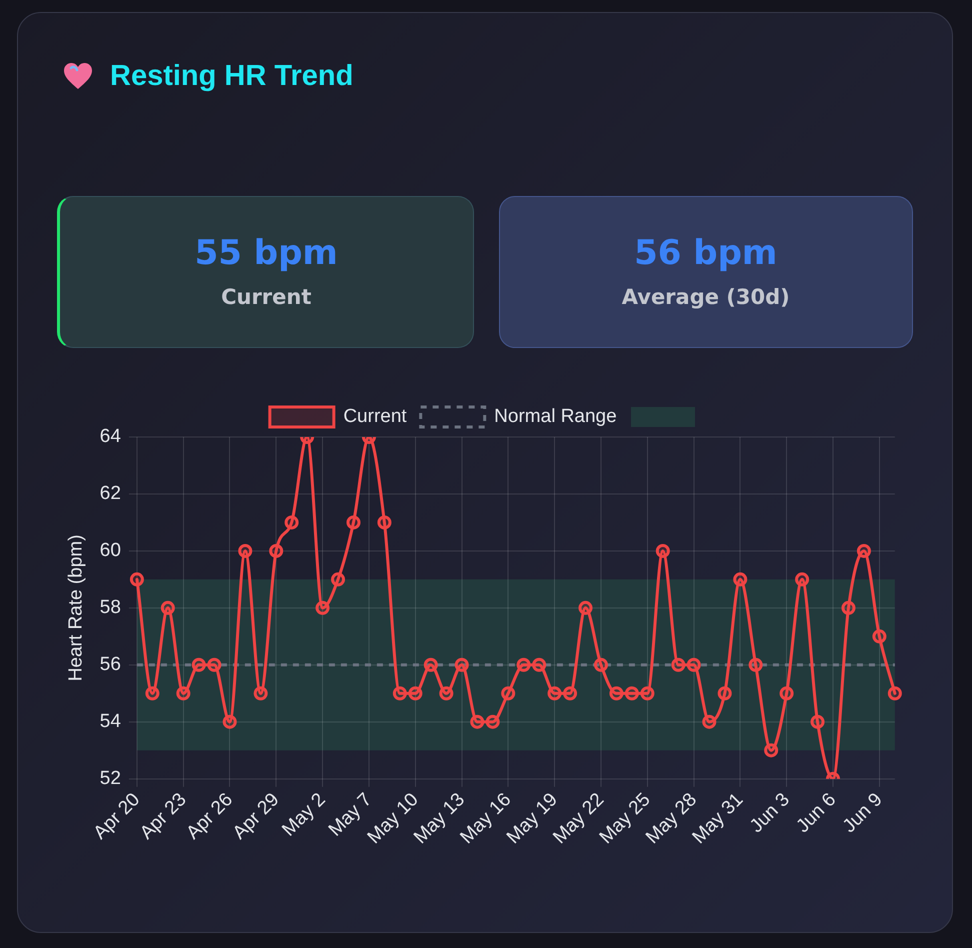 This screenshot has width=972, height=948. What do you see at coordinates (266, 253) in the screenshot?
I see `text: 55 bpm` at bounding box center [266, 253].